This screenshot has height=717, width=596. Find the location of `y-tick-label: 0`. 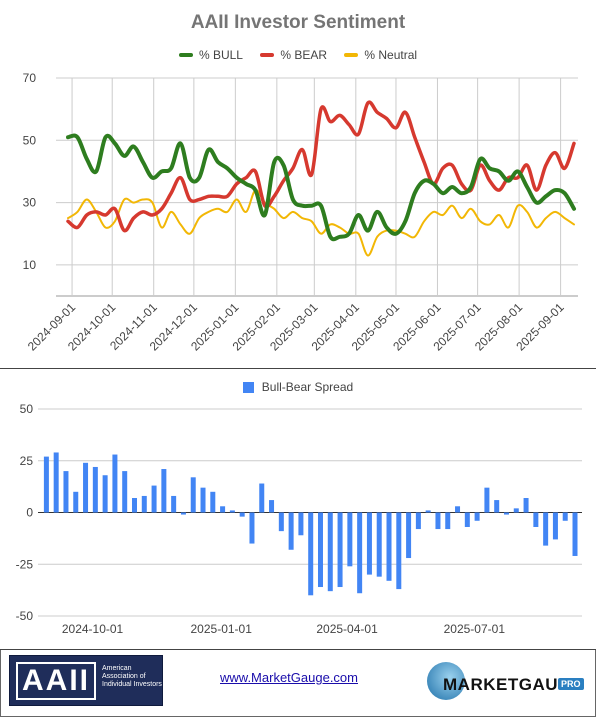

y-tick-label: 0 is located at coordinates (29, 513).